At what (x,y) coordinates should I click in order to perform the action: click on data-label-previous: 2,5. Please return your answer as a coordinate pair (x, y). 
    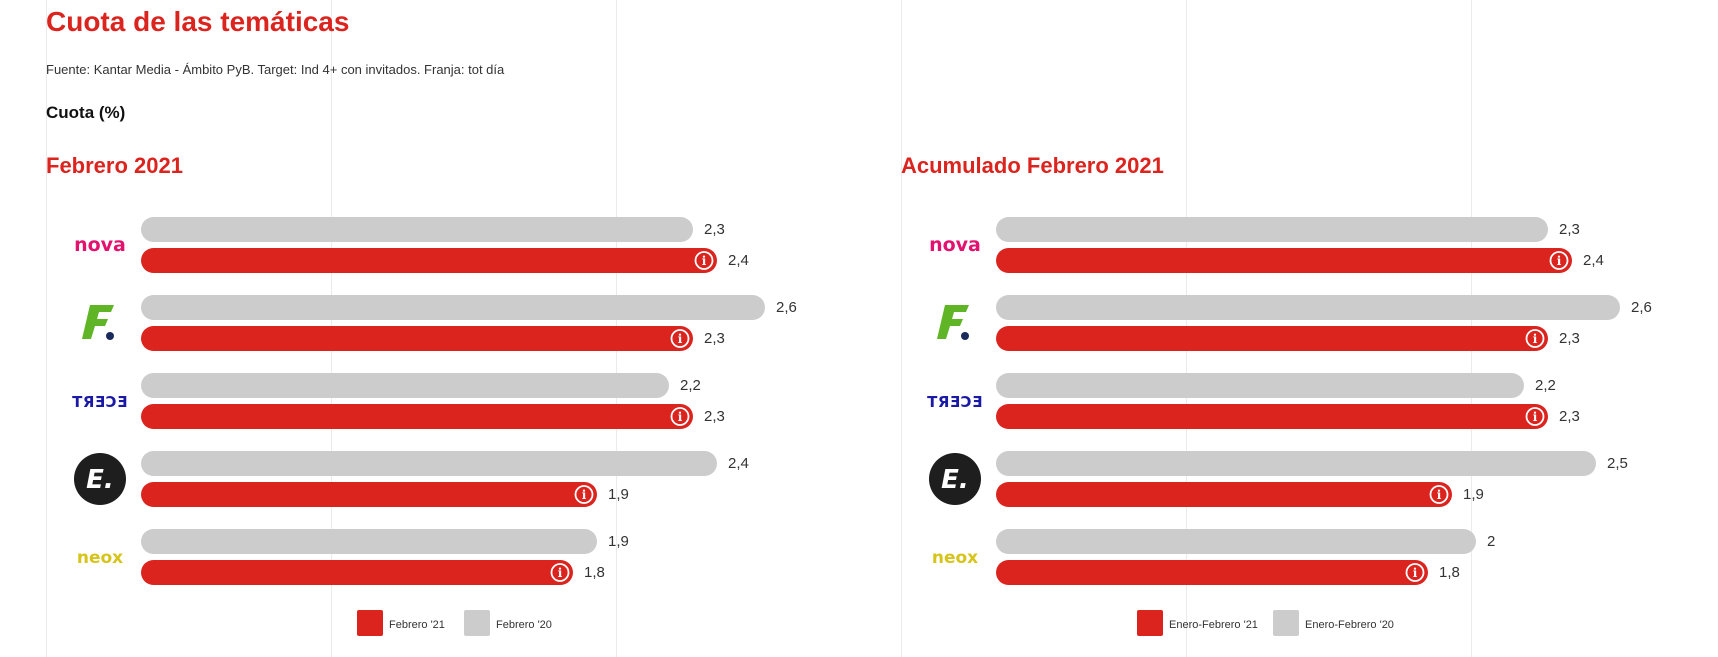
    Looking at the image, I should click on (1617, 463).